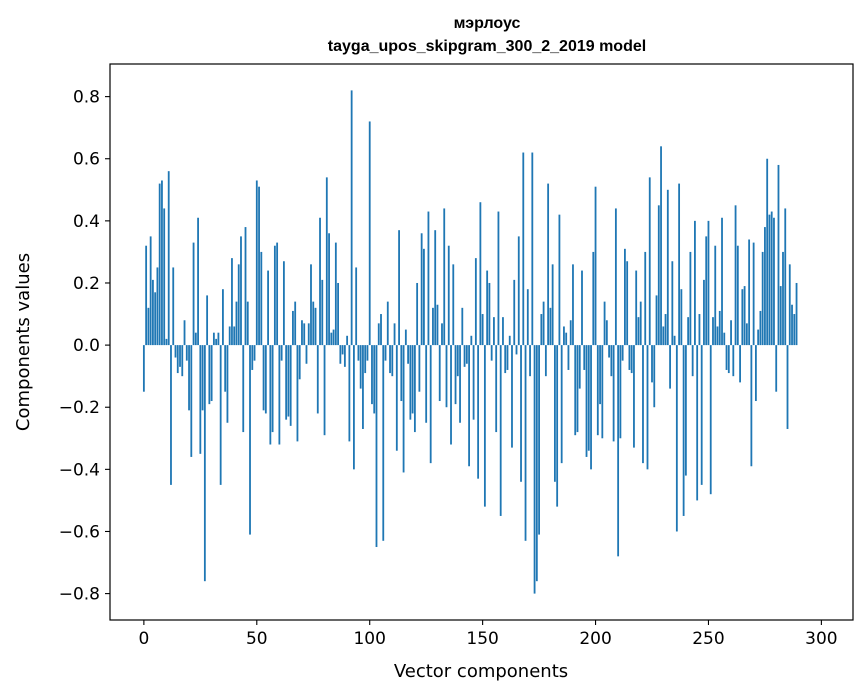 This screenshot has height=696, width=867. What do you see at coordinates (86, 222) in the screenshot?
I see `y-tick-label: 0.4` at bounding box center [86, 222].